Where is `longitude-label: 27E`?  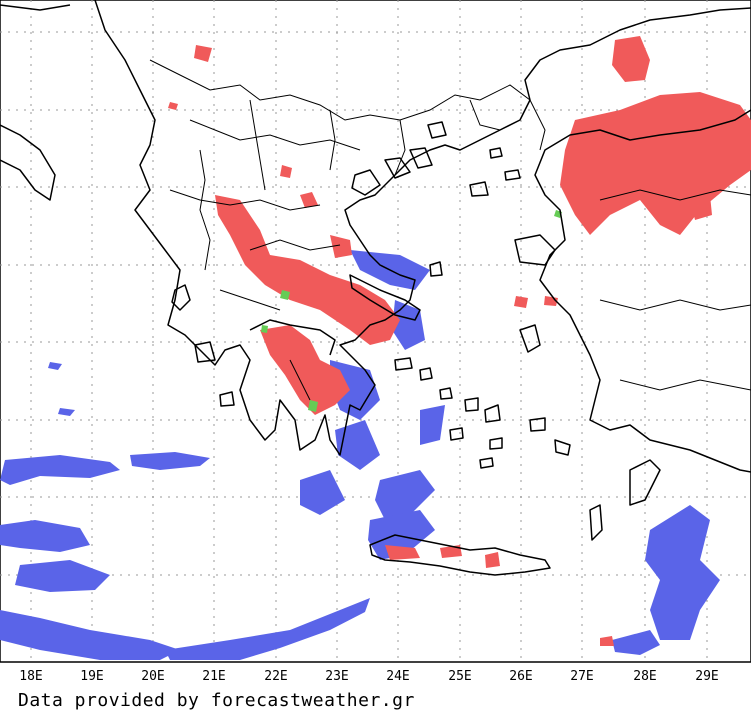
longitude-label: 27E is located at coordinates (581, 676).